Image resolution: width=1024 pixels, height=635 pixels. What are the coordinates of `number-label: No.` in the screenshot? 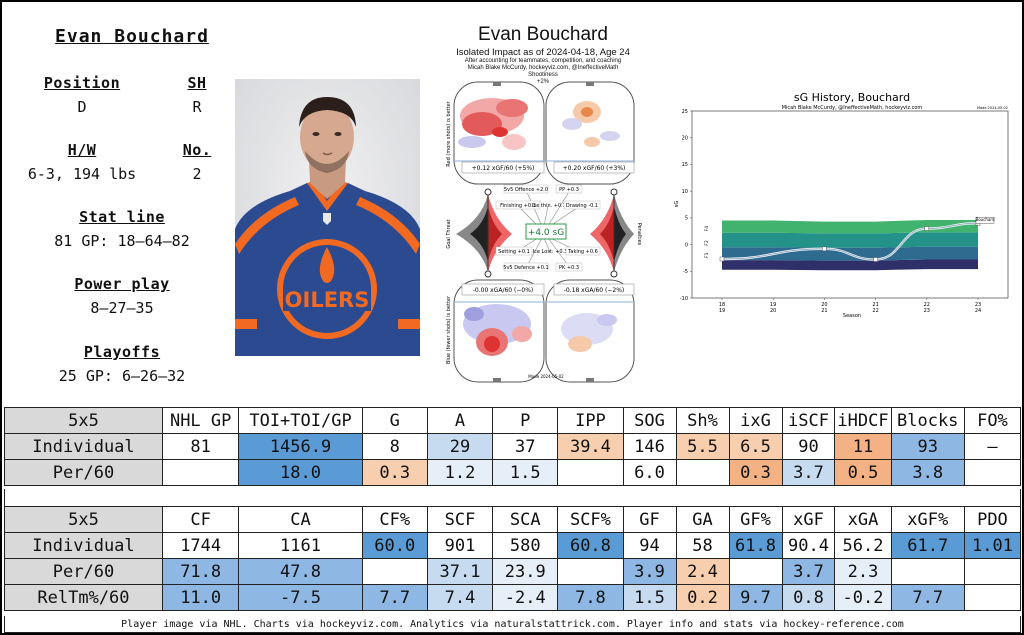 It's located at (197, 150).